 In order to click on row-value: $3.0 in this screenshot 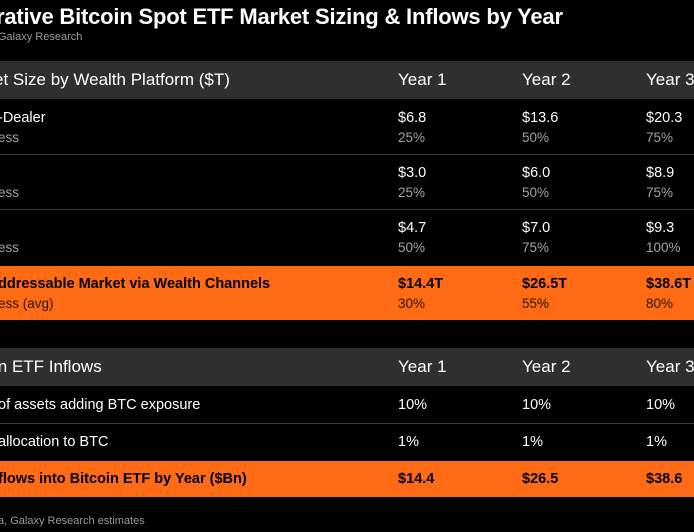, I will do `click(412, 173)`.